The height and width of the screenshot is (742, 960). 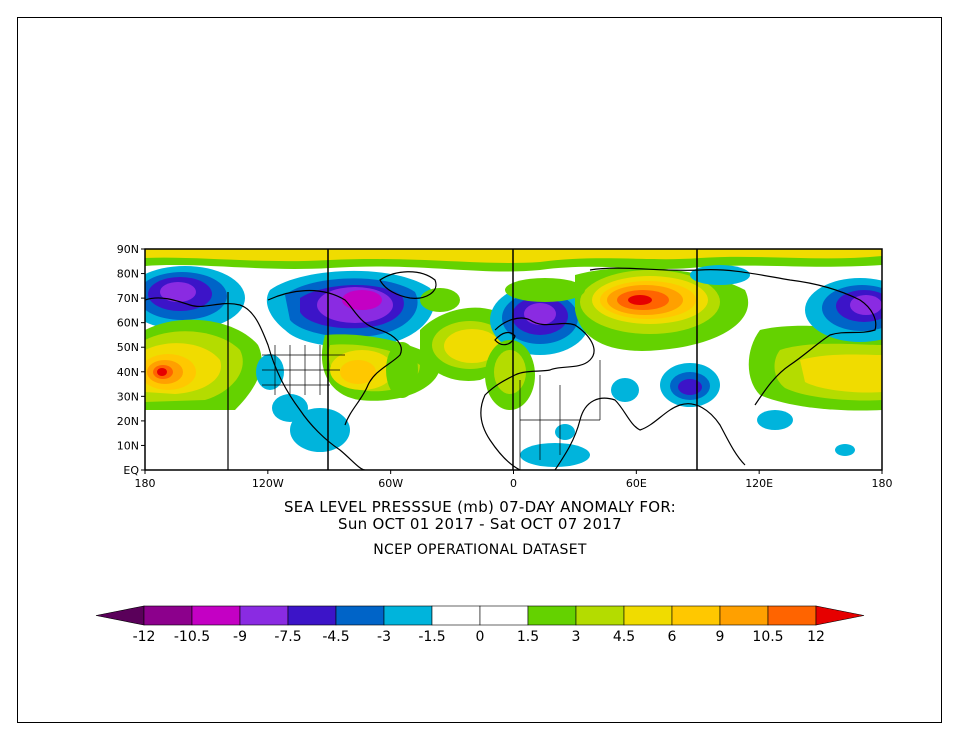 What do you see at coordinates (128, 372) in the screenshot?
I see `lat-label: 40N` at bounding box center [128, 372].